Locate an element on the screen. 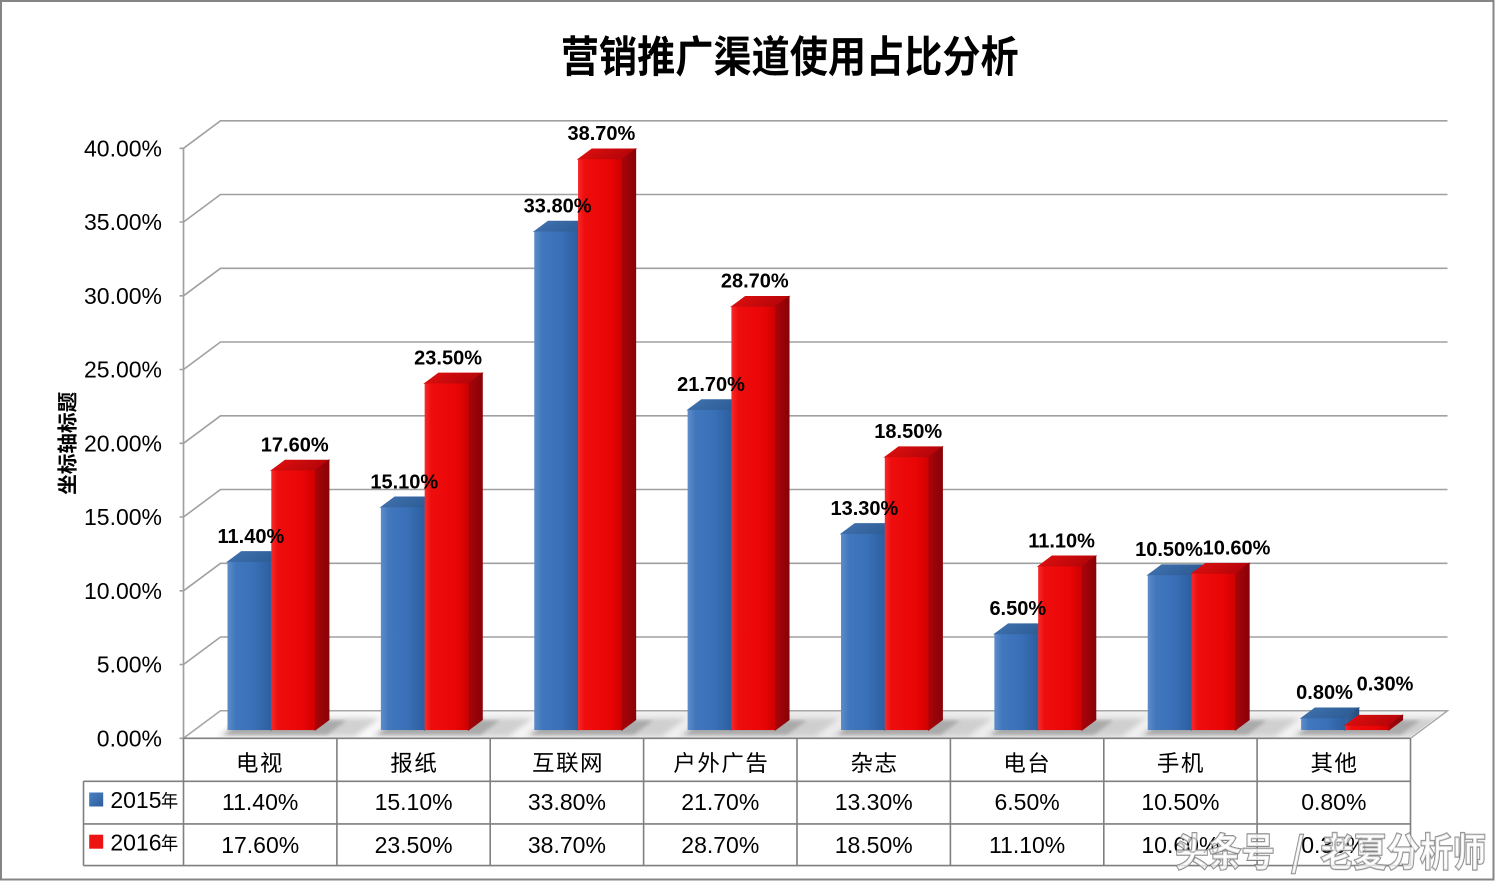 The height and width of the screenshot is (887, 1498). svg-text: 35.00% is located at coordinates (123, 222).